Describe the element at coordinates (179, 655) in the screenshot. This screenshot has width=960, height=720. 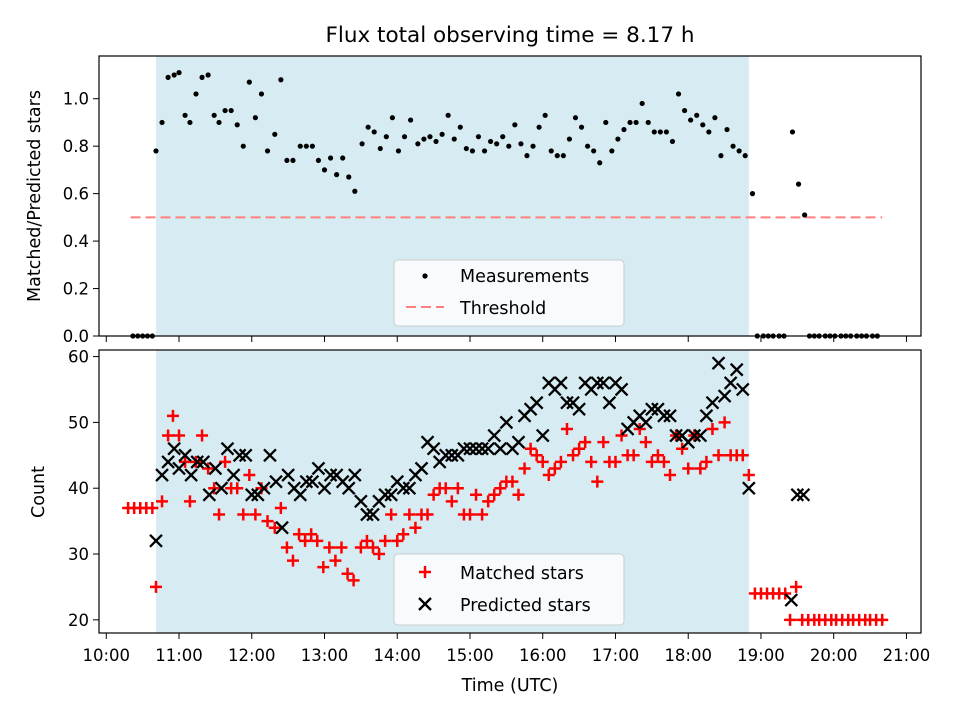
I see `bottom-x-tick-label: 11:00` at that location.